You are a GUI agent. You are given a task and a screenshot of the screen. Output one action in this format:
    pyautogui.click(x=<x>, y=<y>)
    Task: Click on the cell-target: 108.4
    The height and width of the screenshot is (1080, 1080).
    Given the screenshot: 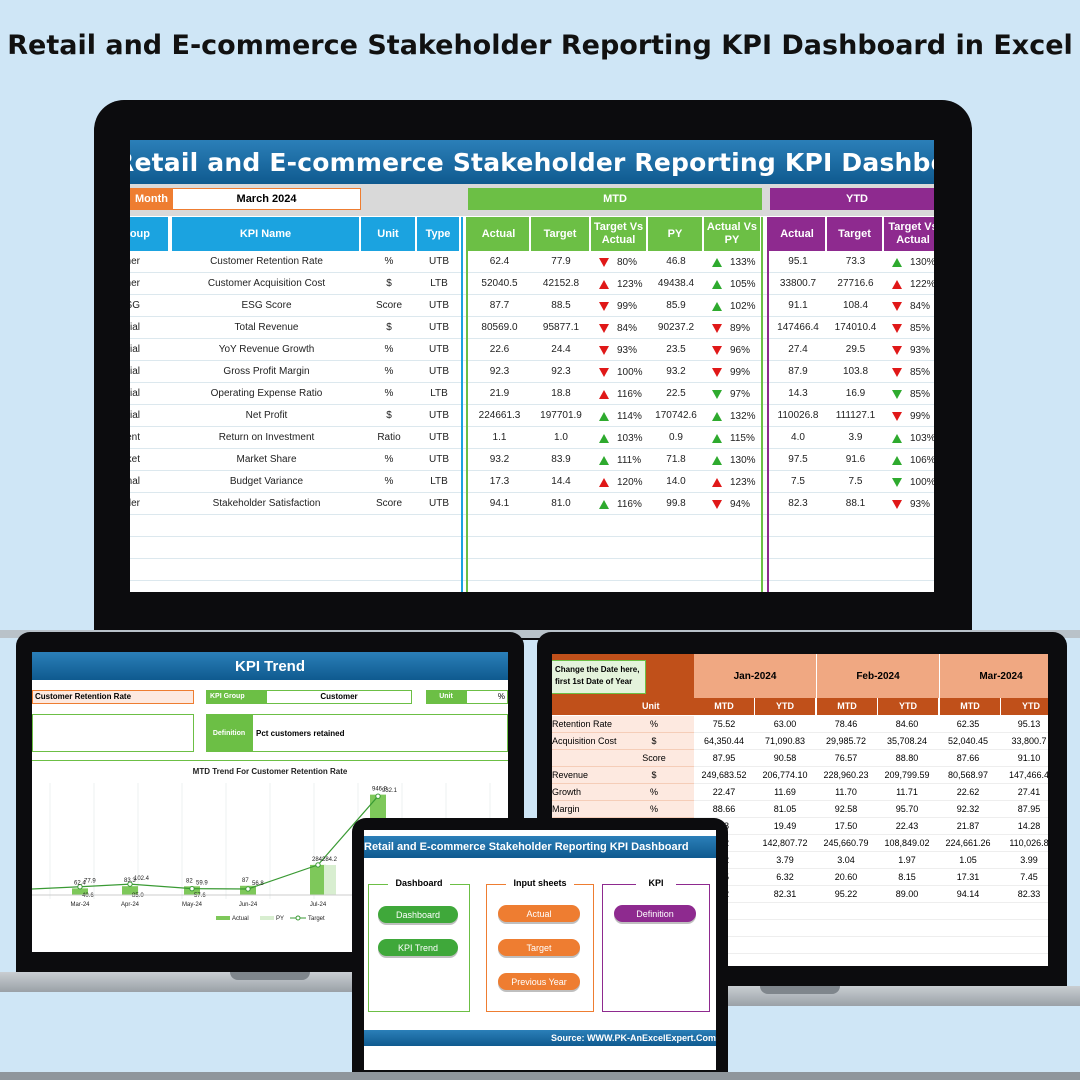 What is the action you would take?
    pyautogui.click(x=855, y=305)
    